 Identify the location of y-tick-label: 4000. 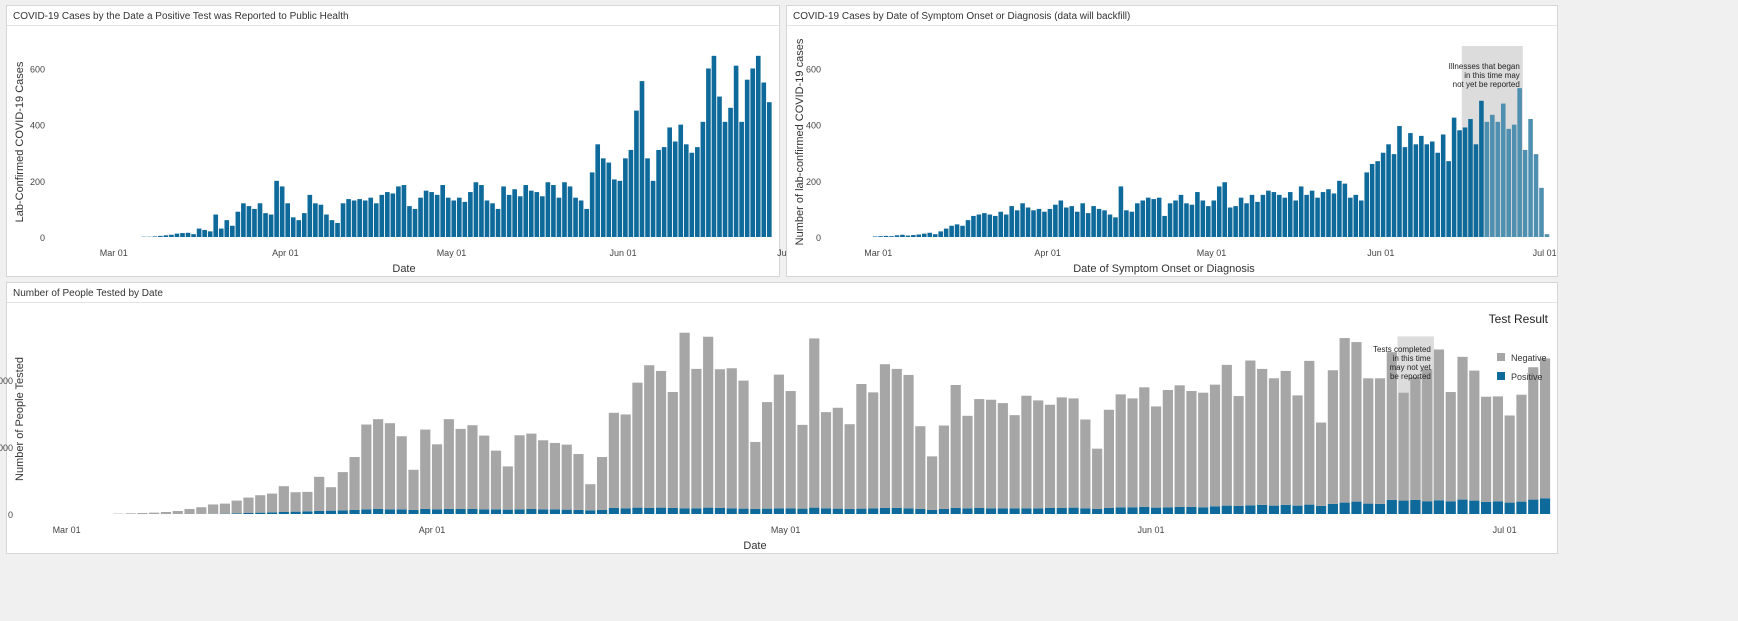
(6, 381).